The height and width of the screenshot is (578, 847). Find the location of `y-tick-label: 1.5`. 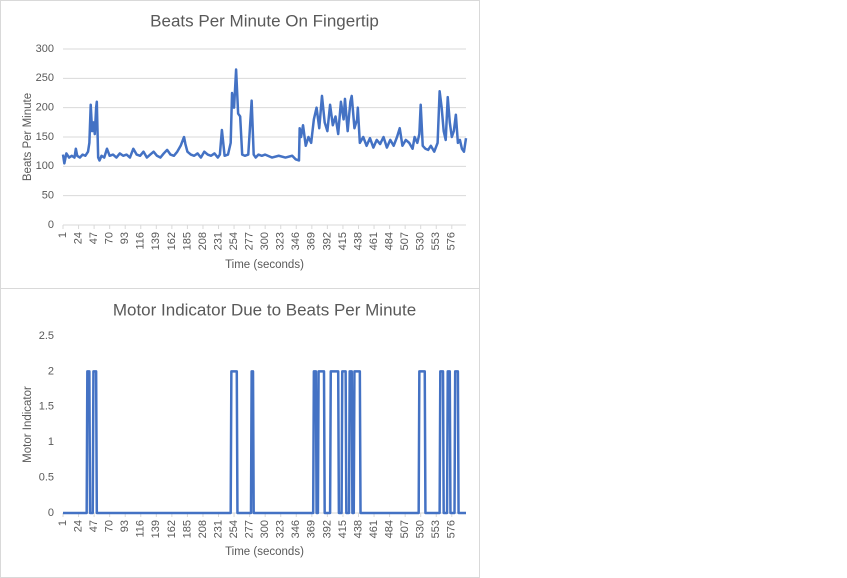

y-tick-label: 1.5 is located at coordinates (46, 407).